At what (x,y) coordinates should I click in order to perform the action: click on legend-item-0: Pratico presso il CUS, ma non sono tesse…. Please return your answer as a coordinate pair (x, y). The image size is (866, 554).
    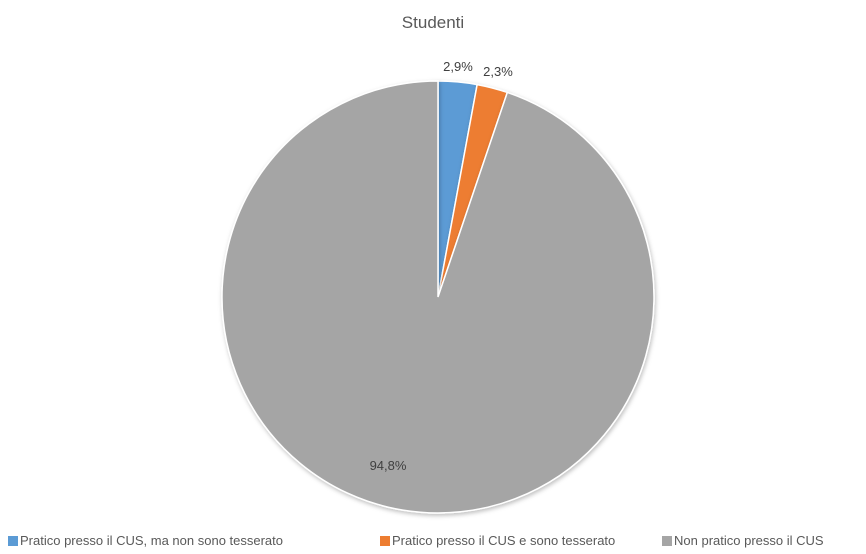
    Looking at the image, I should click on (145, 540).